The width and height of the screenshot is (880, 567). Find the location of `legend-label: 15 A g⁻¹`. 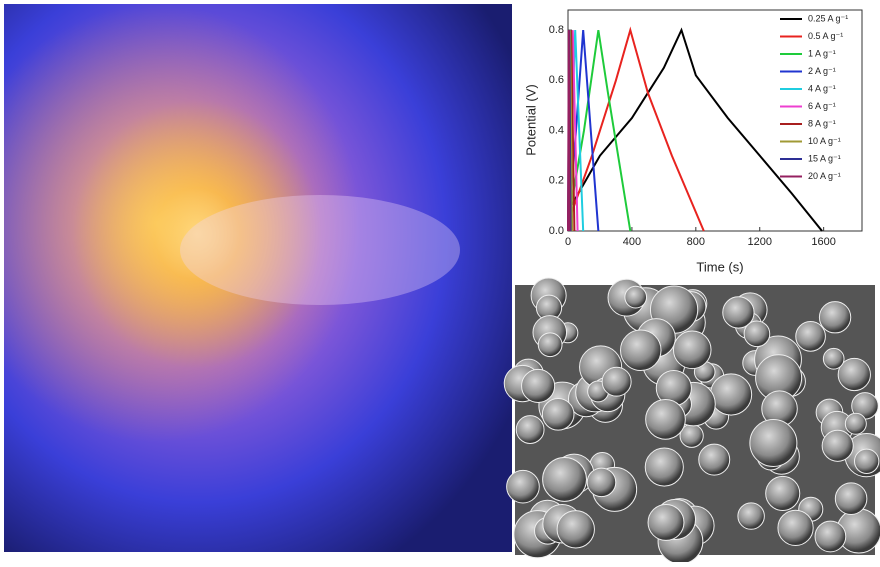

legend-label: 15 A g⁻¹ is located at coordinates (824, 158).